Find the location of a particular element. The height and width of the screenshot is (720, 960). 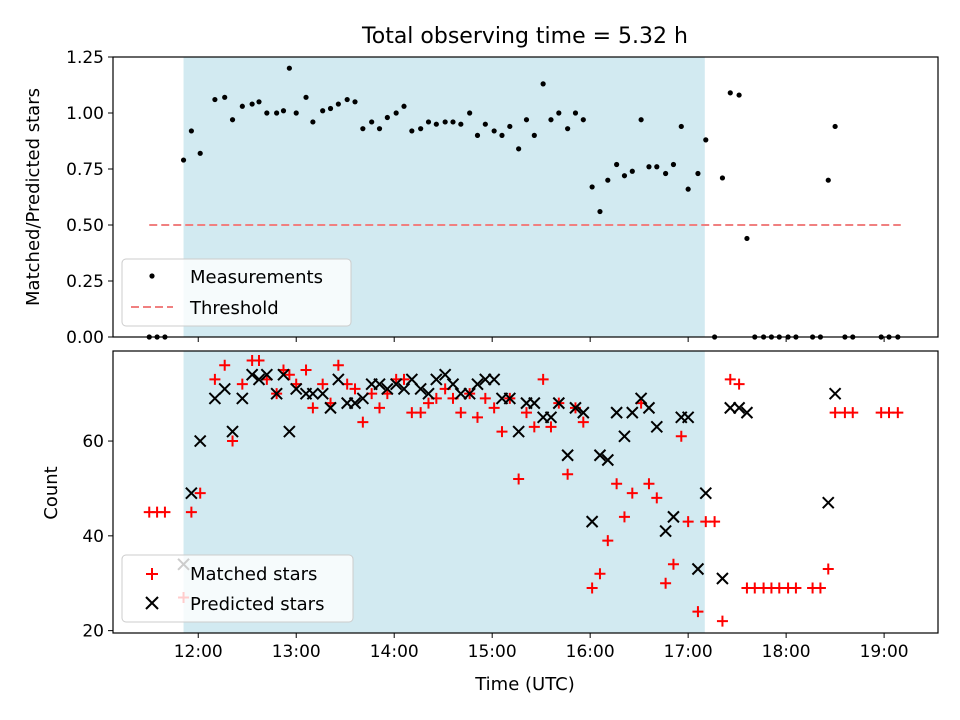

bottom-x-tick-label: 17:00 is located at coordinates (688, 652).